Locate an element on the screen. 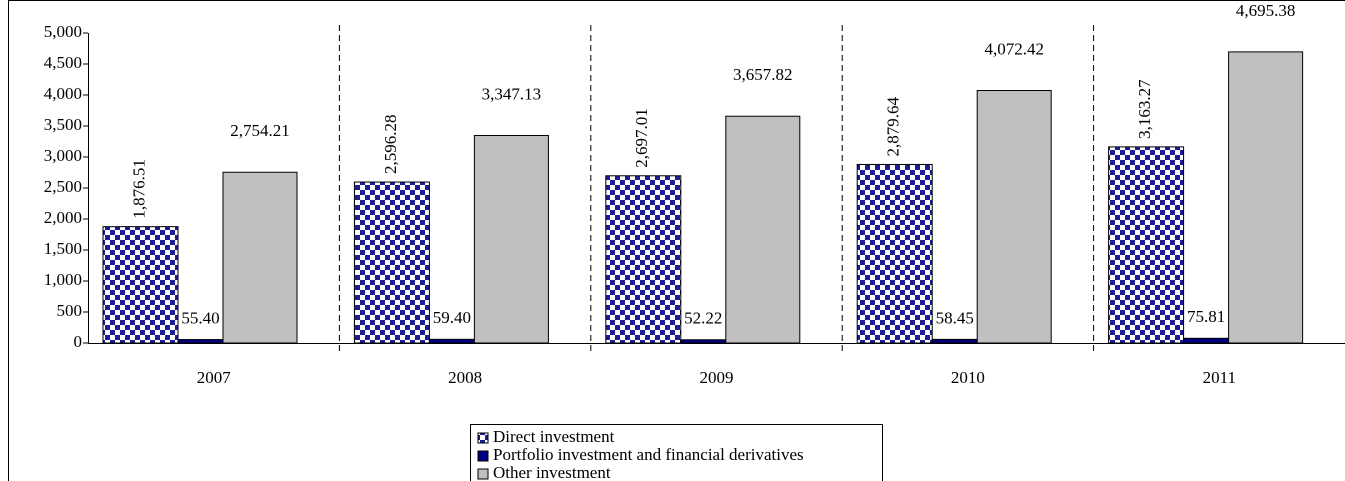  legend-label: Other investment is located at coordinates (552, 472).